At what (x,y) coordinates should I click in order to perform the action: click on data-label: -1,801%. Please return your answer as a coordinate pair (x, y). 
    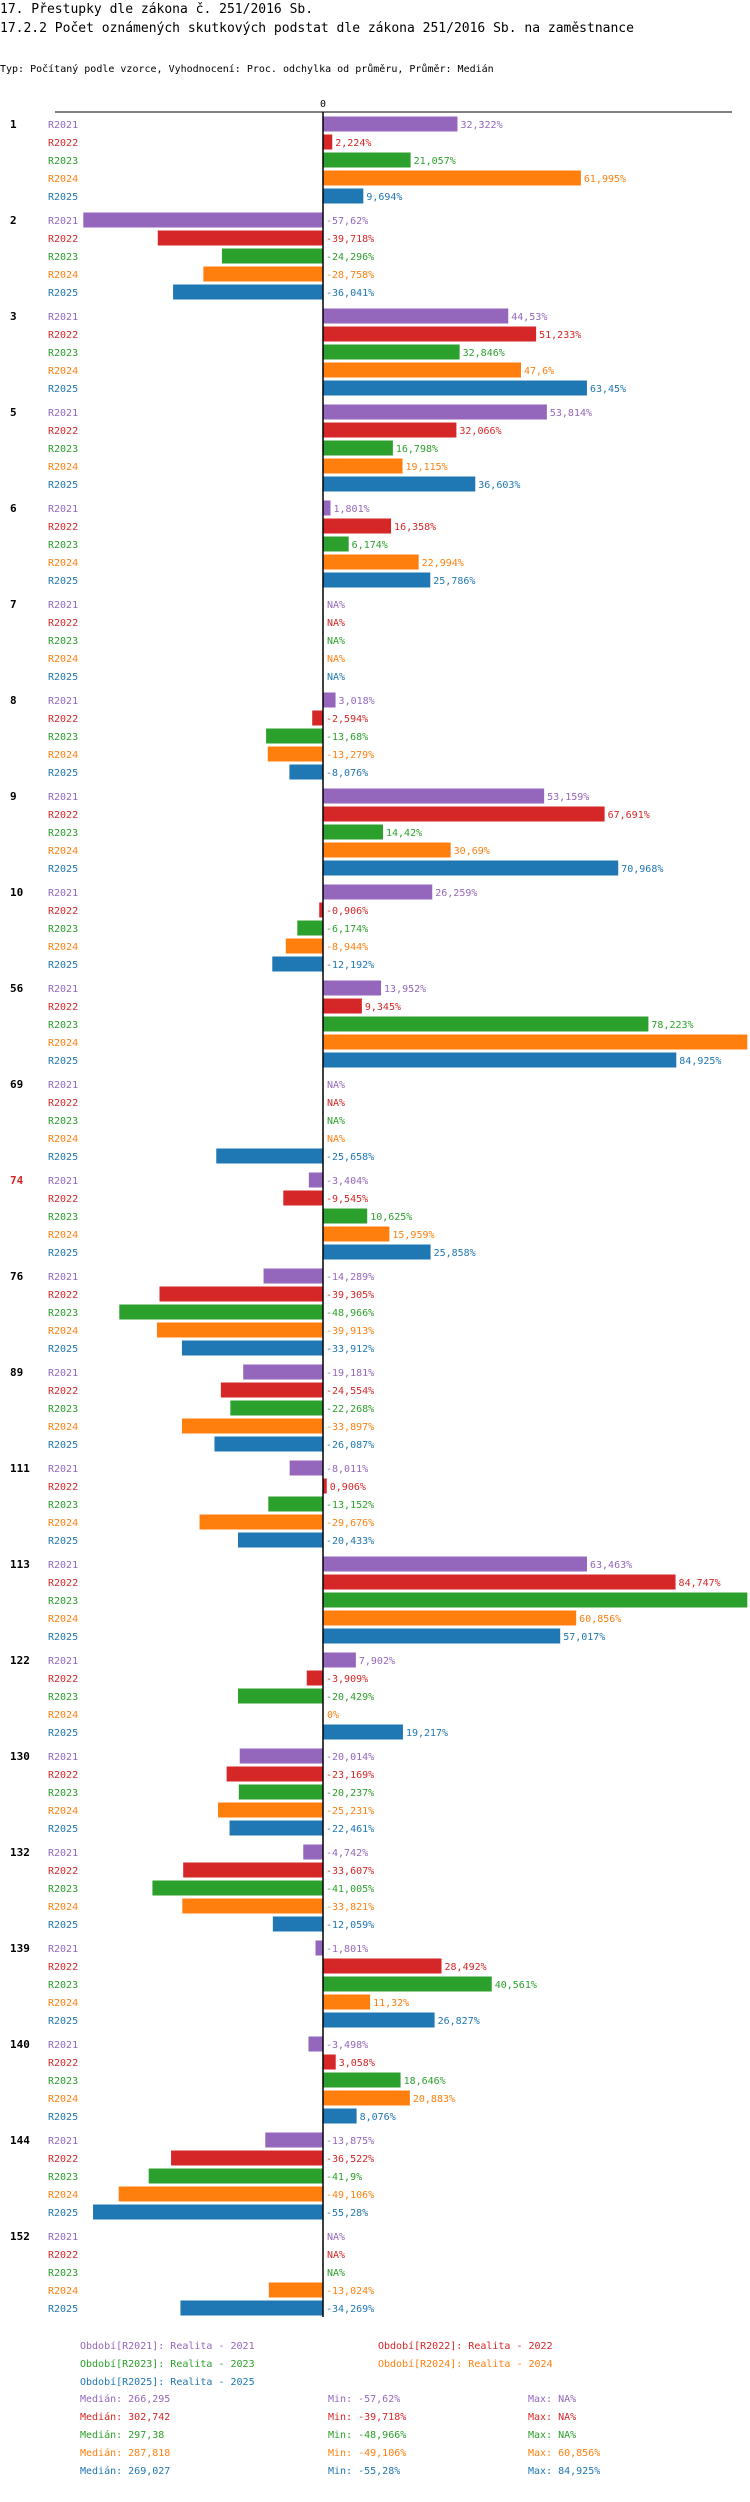
    Looking at the image, I should click on (347, 1949).